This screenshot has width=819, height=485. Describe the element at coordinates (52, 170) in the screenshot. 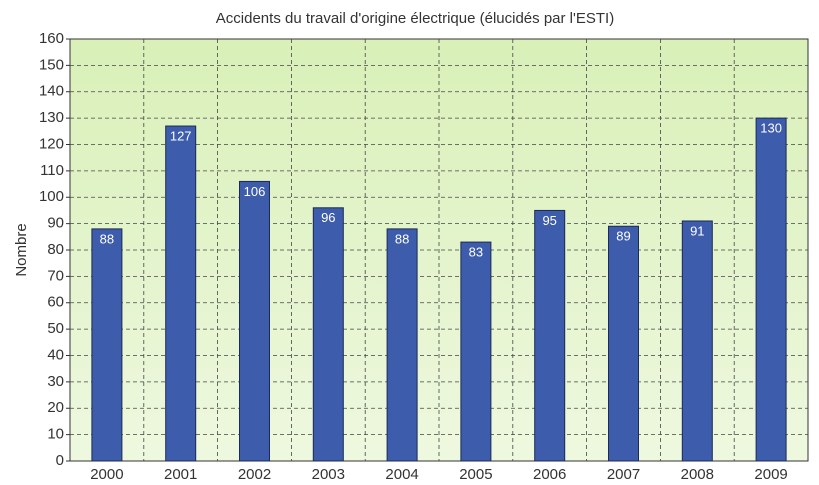

I see `y-tick-label: 110` at that location.